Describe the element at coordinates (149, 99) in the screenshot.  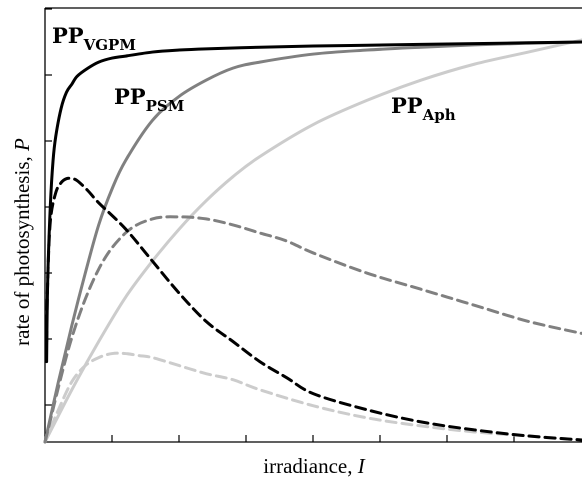
I see `label-psm: PPPSM` at that location.